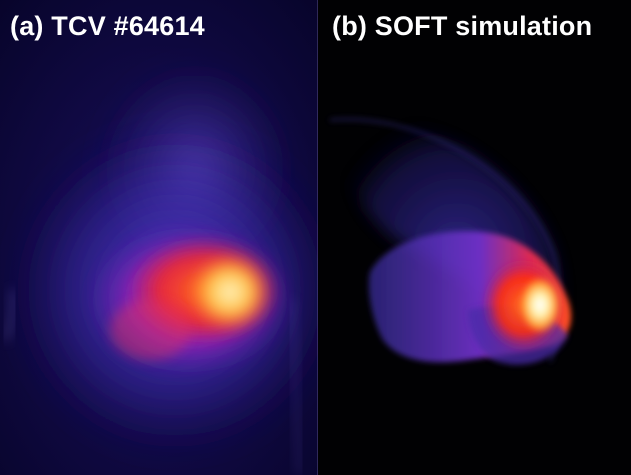 This screenshot has height=475, width=631. What do you see at coordinates (107, 26) in the screenshot?
I see `panel-a-label: (a) TCV #64614` at bounding box center [107, 26].